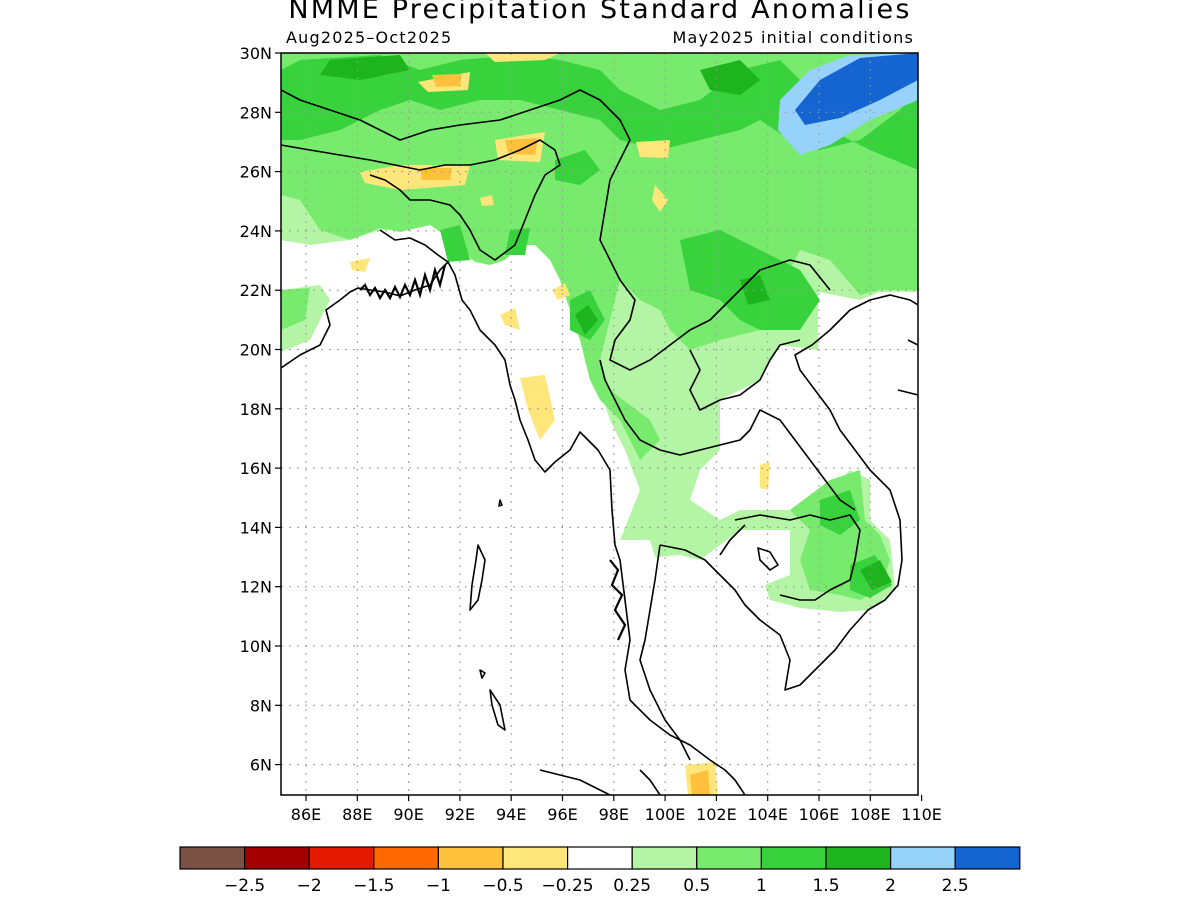 The height and width of the screenshot is (900, 1200). What do you see at coordinates (665, 814) in the screenshot?
I see `lon-label: 100E` at bounding box center [665, 814].